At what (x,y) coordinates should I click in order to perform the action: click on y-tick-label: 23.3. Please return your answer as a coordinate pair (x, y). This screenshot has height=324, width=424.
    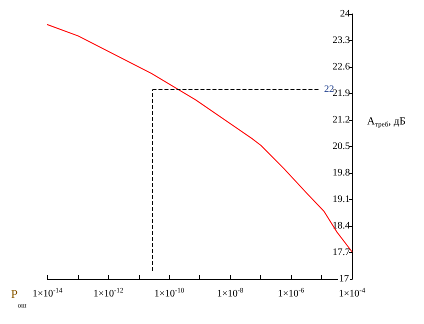
    Looking at the image, I should click on (341, 40).